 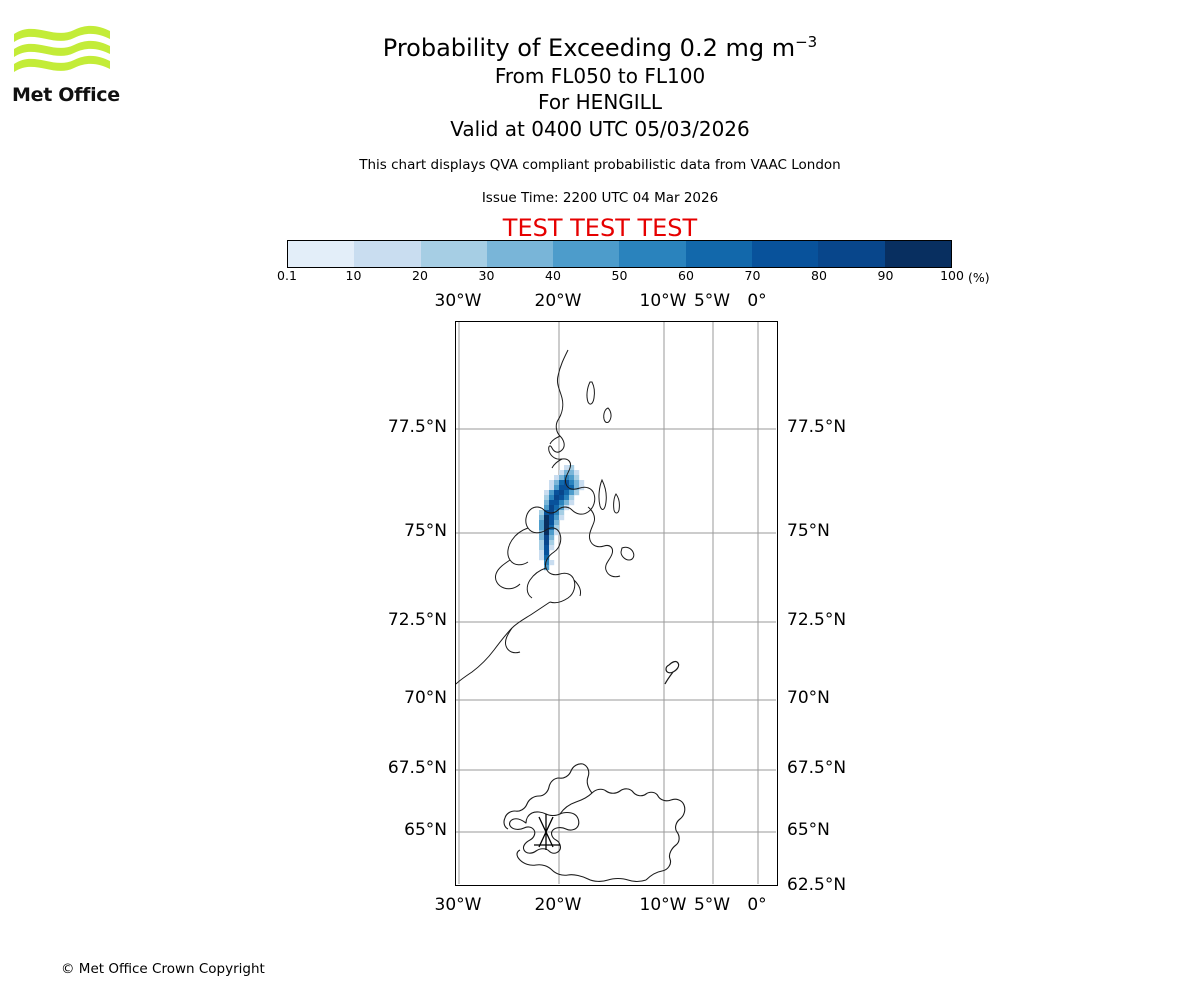 I want to click on lat-label-left-67.5: 67.5°N, so click(x=417, y=768).